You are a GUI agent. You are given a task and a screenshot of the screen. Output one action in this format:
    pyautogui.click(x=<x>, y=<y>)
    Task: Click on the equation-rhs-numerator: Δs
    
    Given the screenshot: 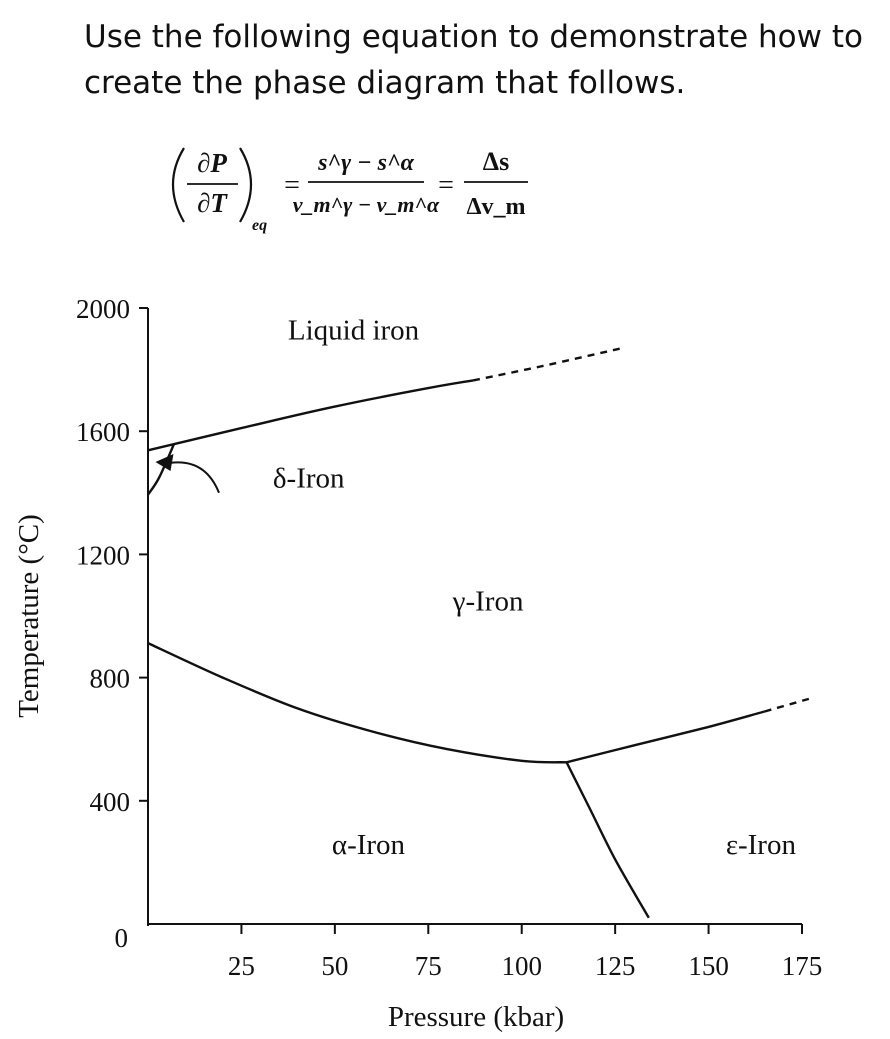 What is the action you would take?
    pyautogui.click(x=496, y=161)
    